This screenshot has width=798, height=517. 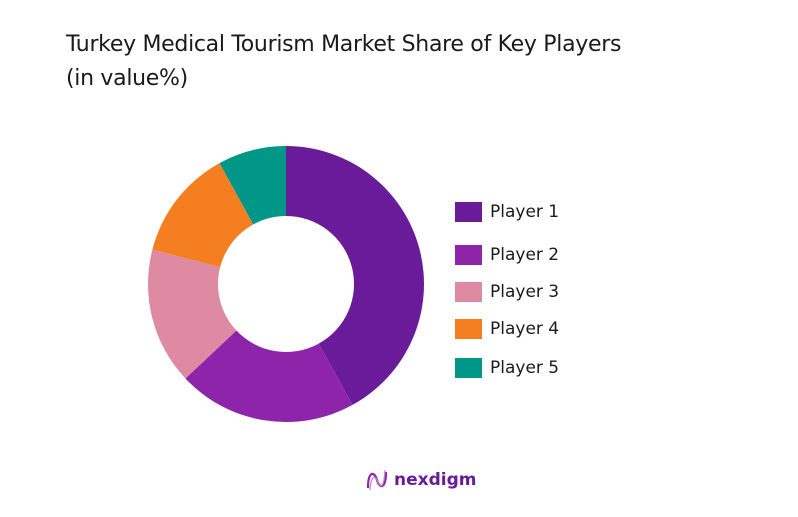 What do you see at coordinates (377, 480) in the screenshot?
I see `nexdigm-wave-icon` at bounding box center [377, 480].